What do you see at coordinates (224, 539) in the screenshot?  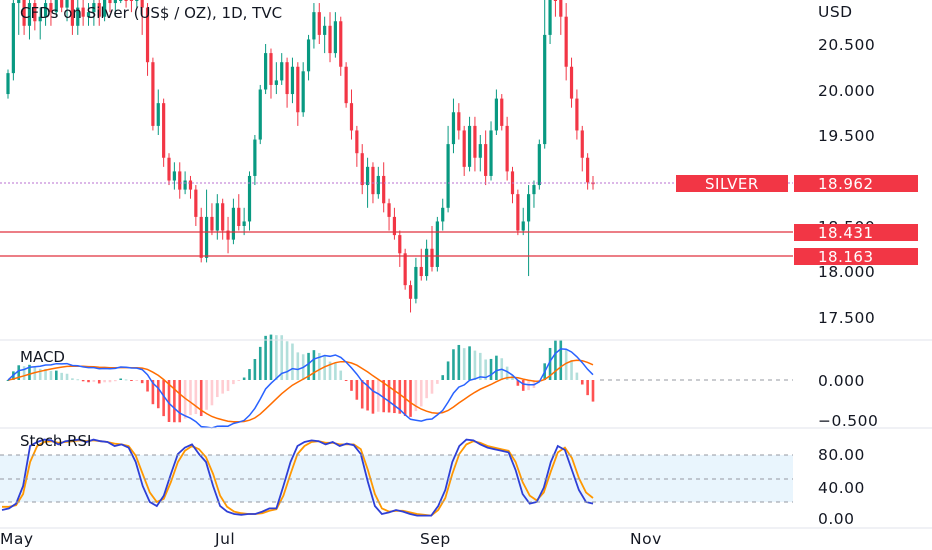 I see `x-label: Jul` at bounding box center [224, 539].